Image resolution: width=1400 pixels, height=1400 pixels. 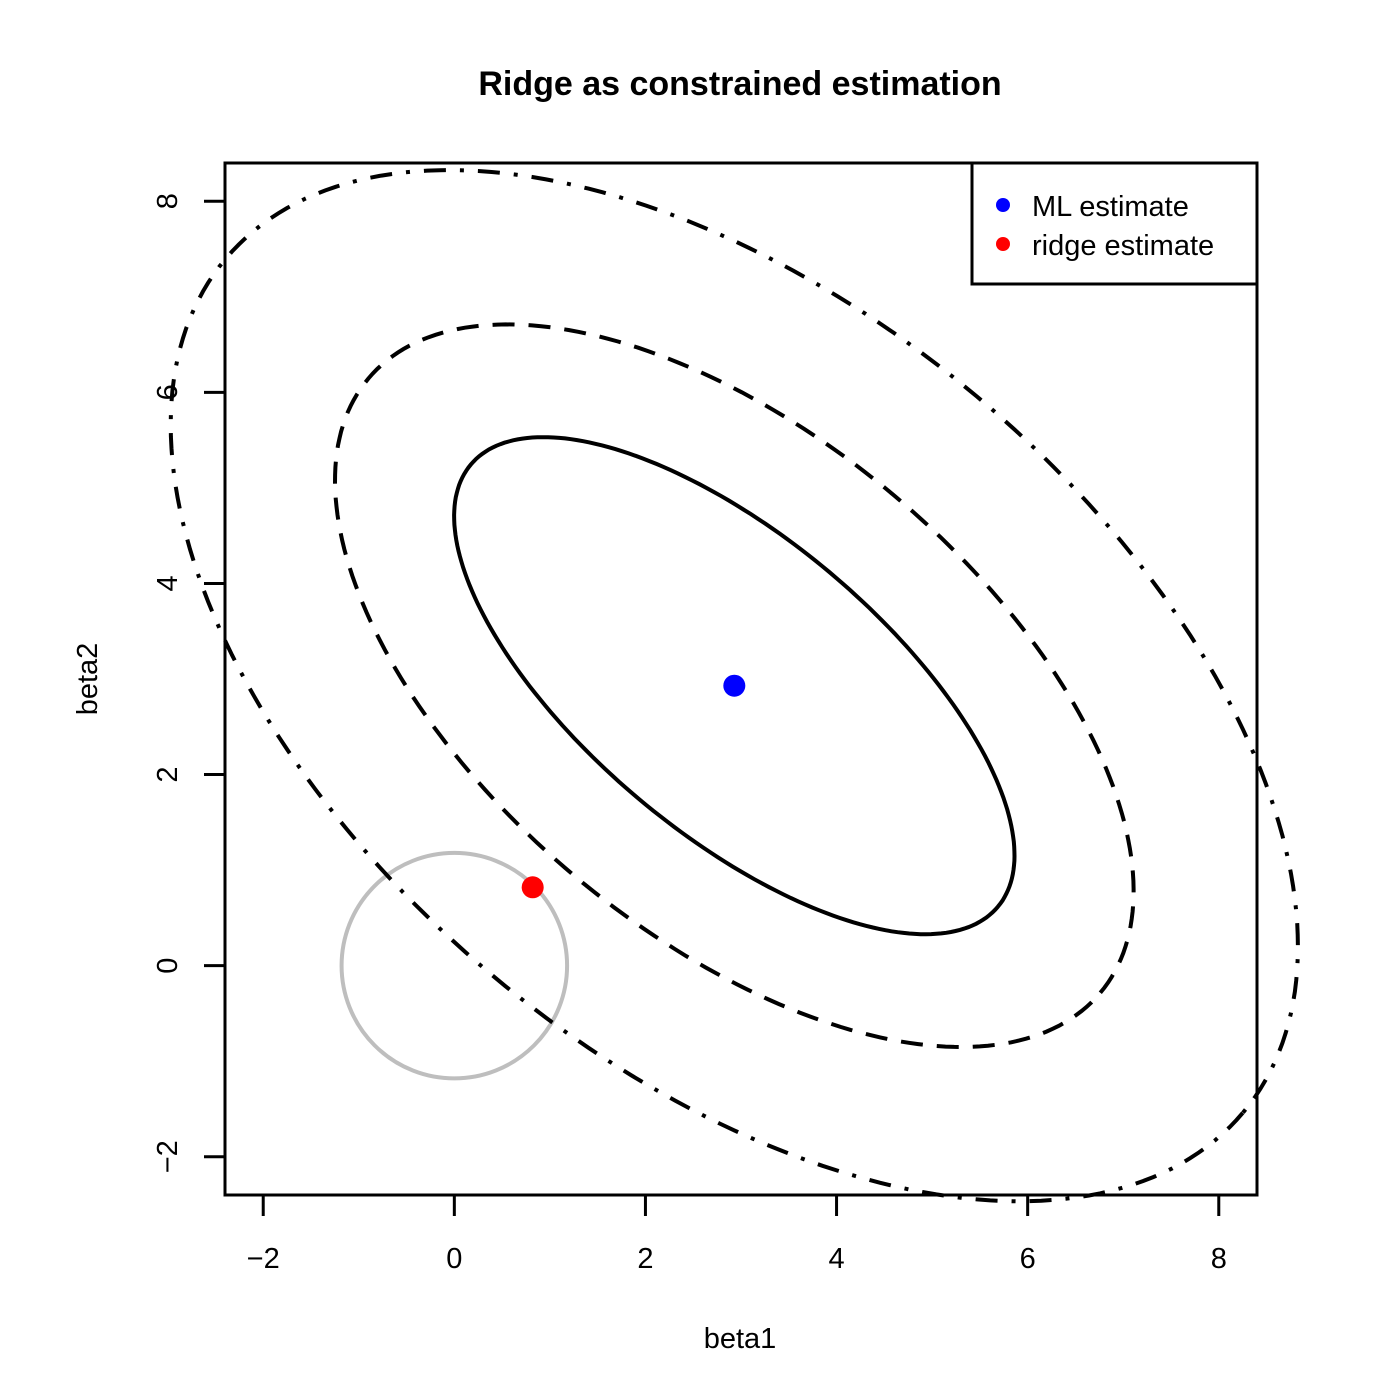 I want to click on ml-estimate-point, so click(x=734, y=685).